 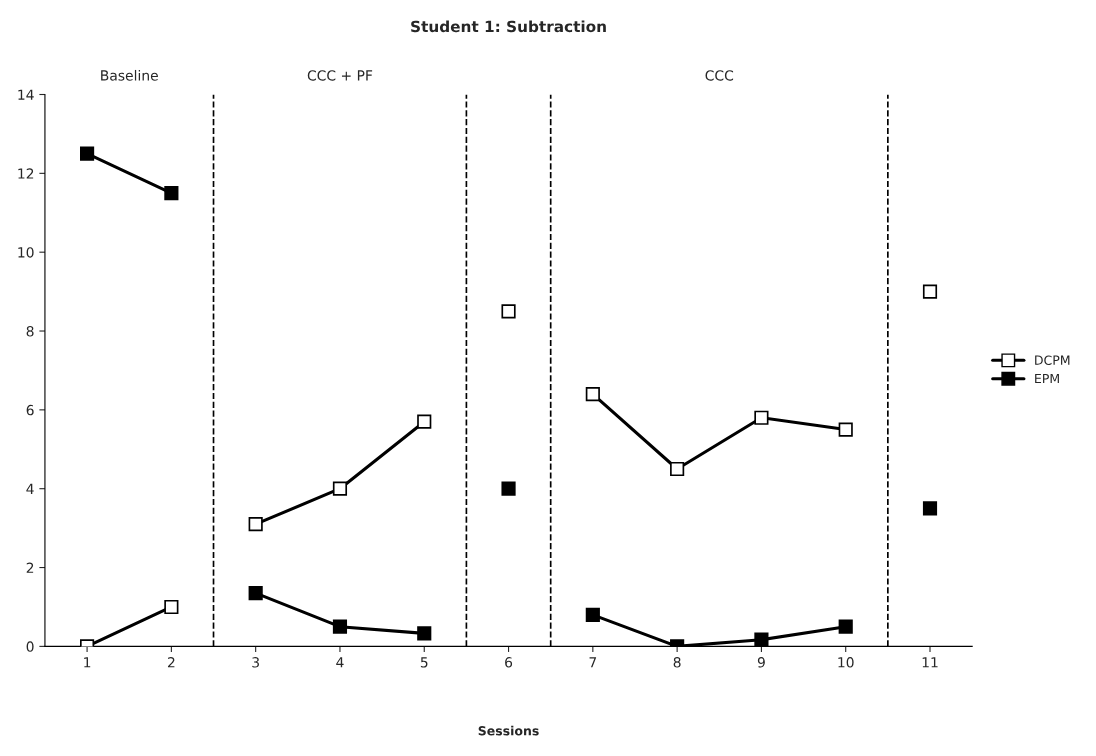 What do you see at coordinates (30, 331) in the screenshot?
I see `y-tick-label: 8` at bounding box center [30, 331].